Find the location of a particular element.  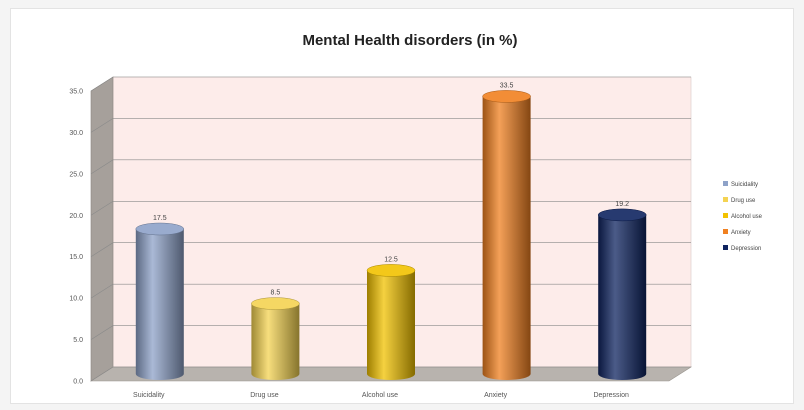

legend-label: Anxiety is located at coordinates (741, 233).